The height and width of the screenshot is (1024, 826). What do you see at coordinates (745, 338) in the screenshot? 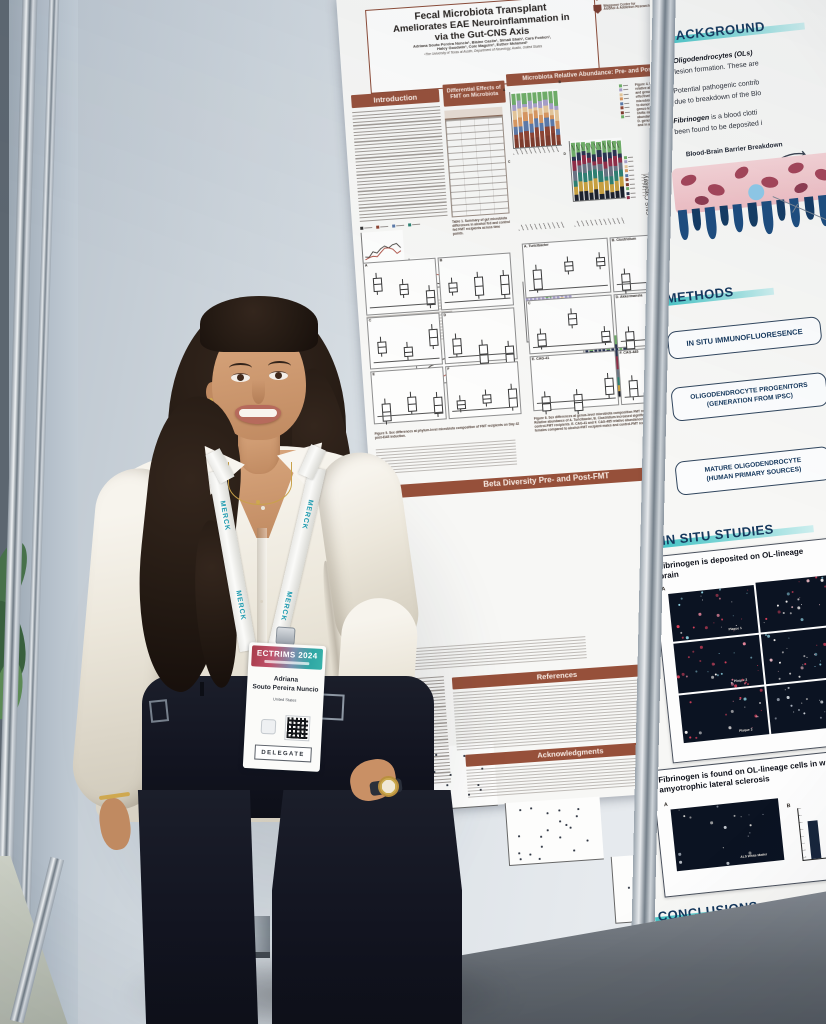
I see `method1-label: IN SITU IMMUNOFLUORESENCE` at bounding box center [745, 338].